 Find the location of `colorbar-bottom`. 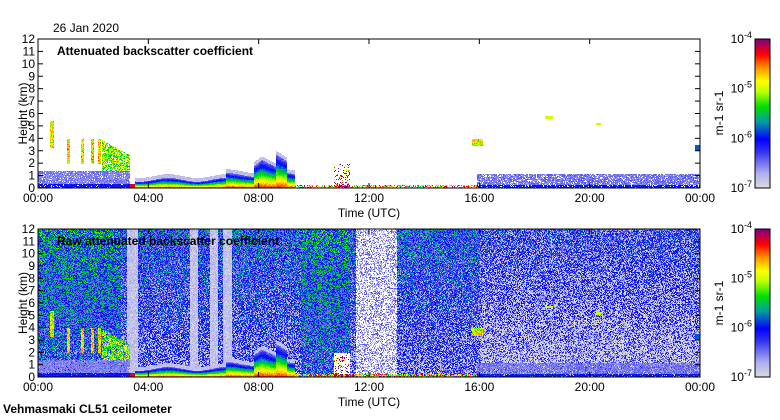

colorbar-bottom is located at coordinates (762, 303).